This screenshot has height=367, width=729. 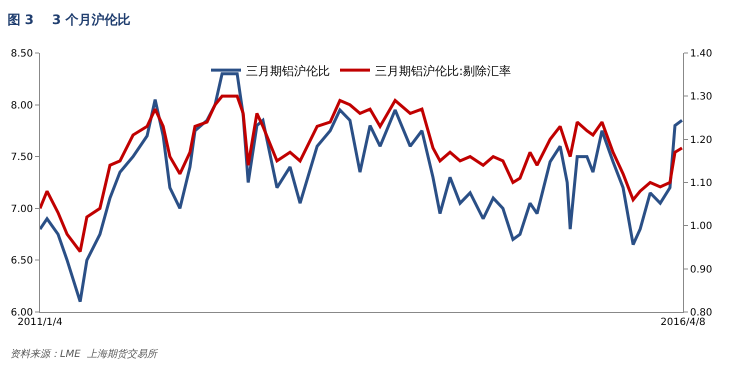 I want to click on chart-title: 图 3 3 个月沪伦比, so click(x=69, y=20).